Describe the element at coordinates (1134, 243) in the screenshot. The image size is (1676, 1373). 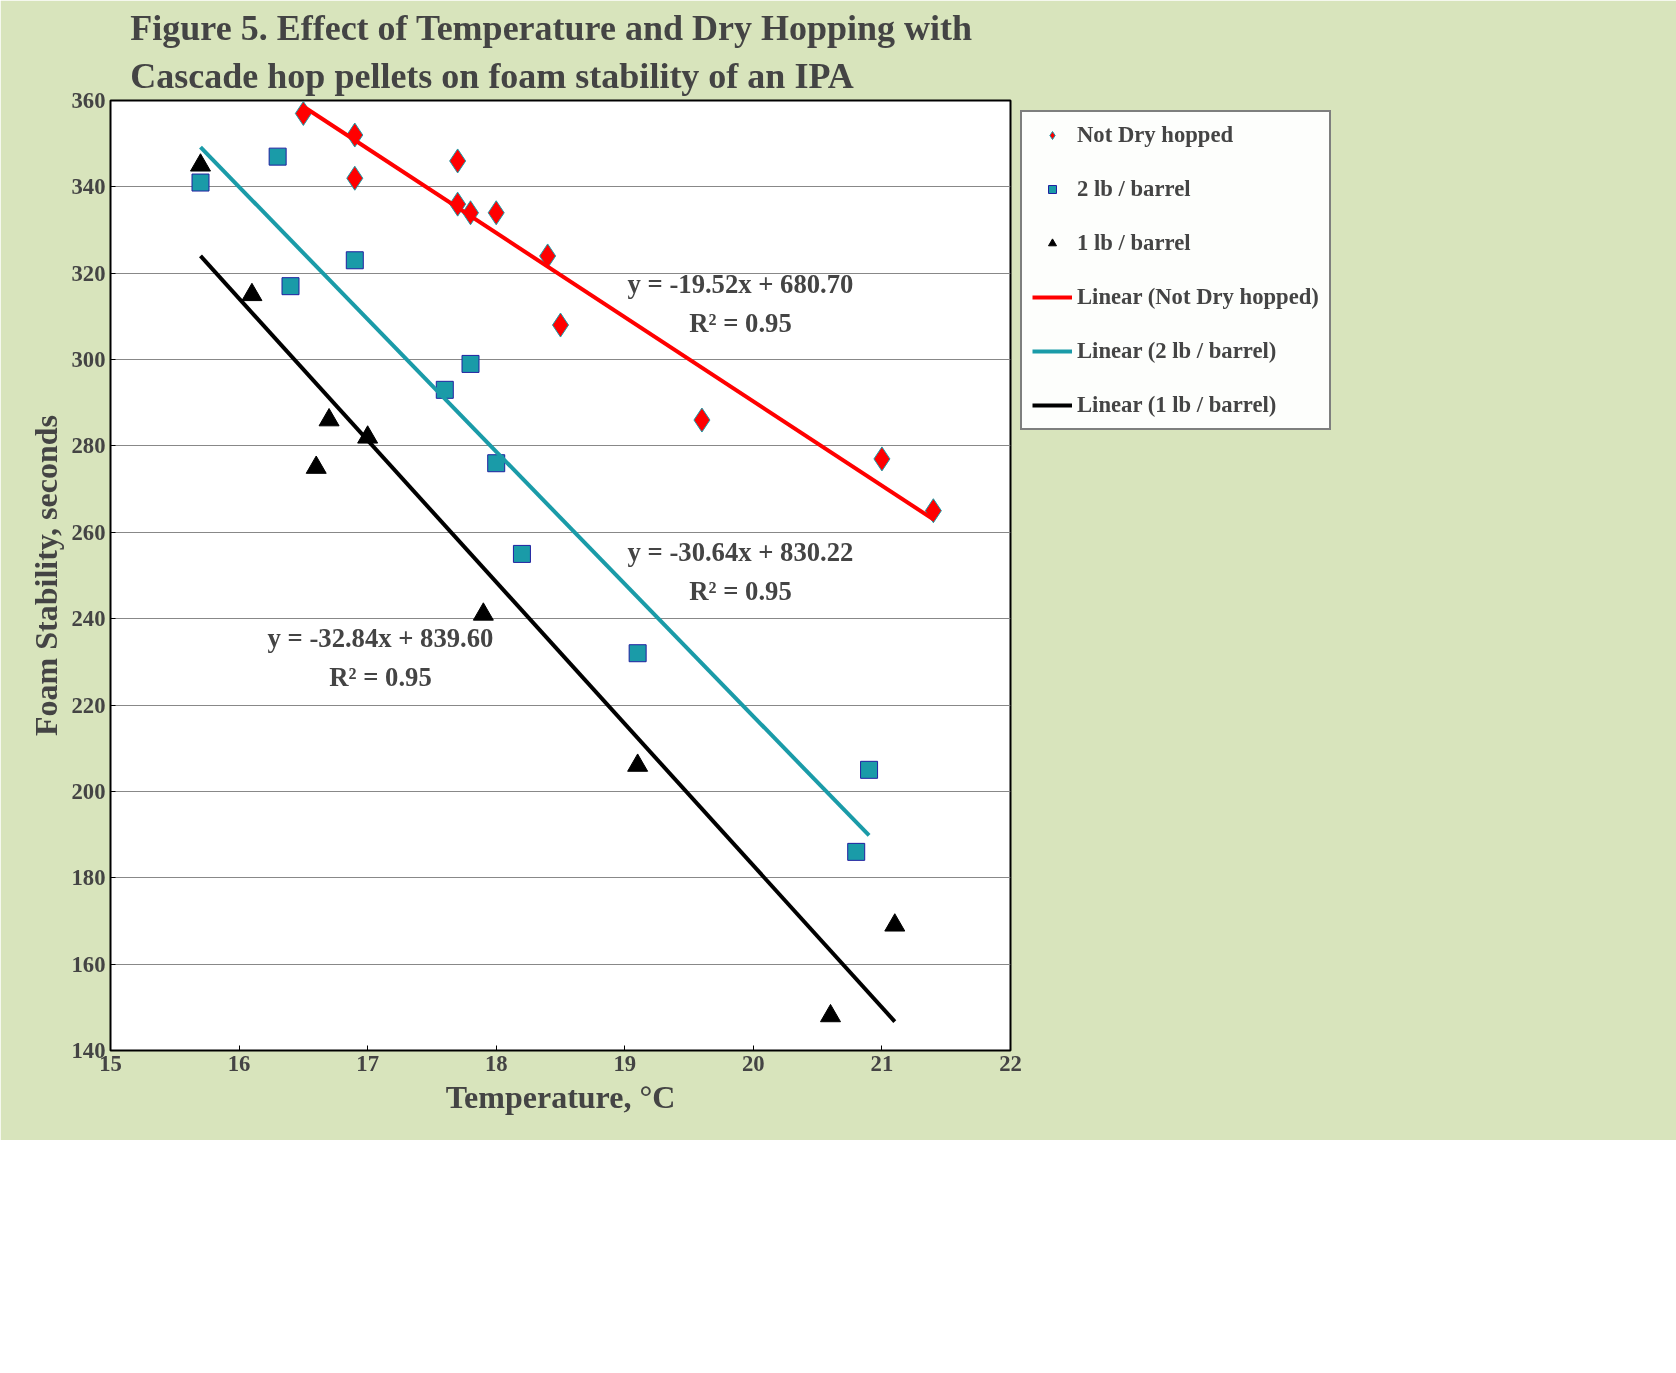
I see `legend-label: 1 lb / barrel` at that location.